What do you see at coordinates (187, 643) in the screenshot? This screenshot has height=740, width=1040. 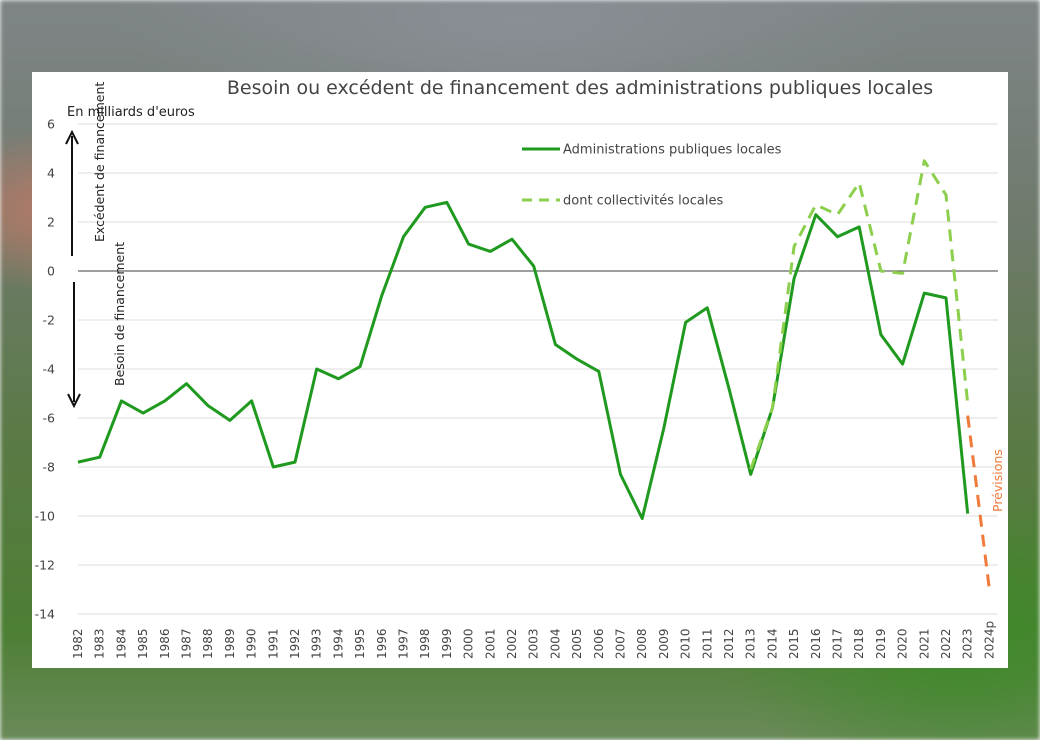 I see `x-tick-label: 1987` at bounding box center [187, 643].